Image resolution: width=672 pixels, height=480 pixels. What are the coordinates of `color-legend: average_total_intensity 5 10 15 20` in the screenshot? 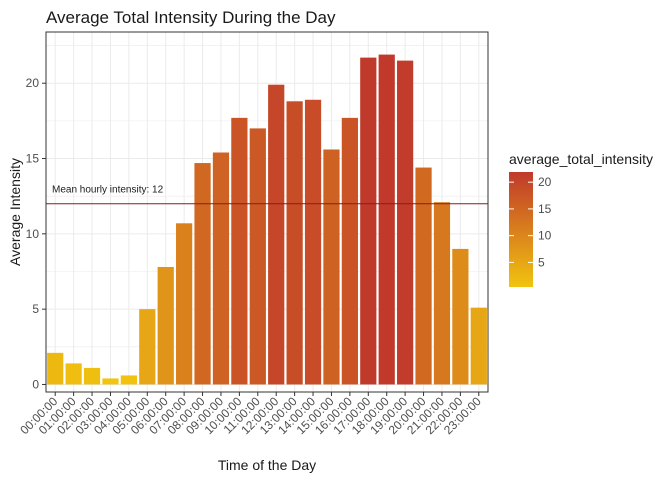 It's located at (581, 219).